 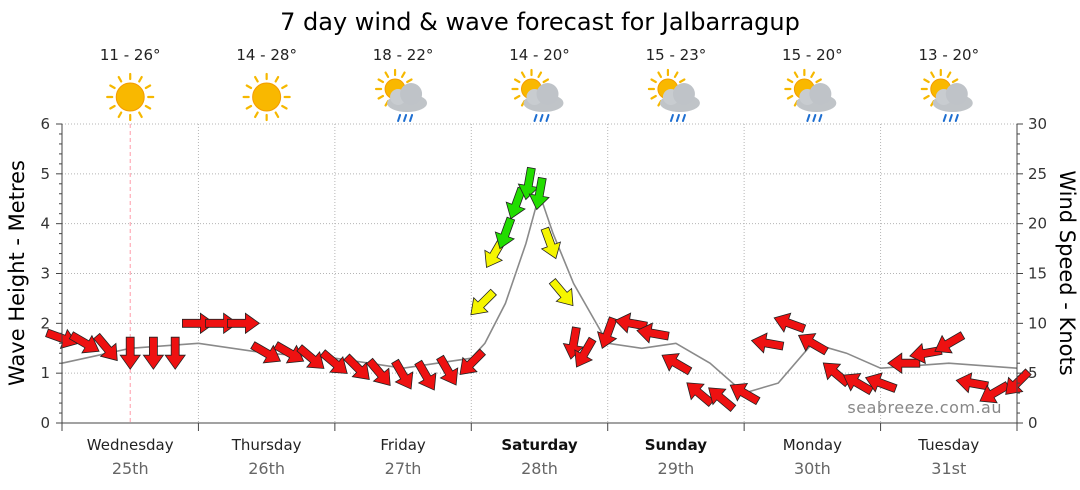 What do you see at coordinates (1037, 274) in the screenshot?
I see `y-right-tick-label: 15` at bounding box center [1037, 274].